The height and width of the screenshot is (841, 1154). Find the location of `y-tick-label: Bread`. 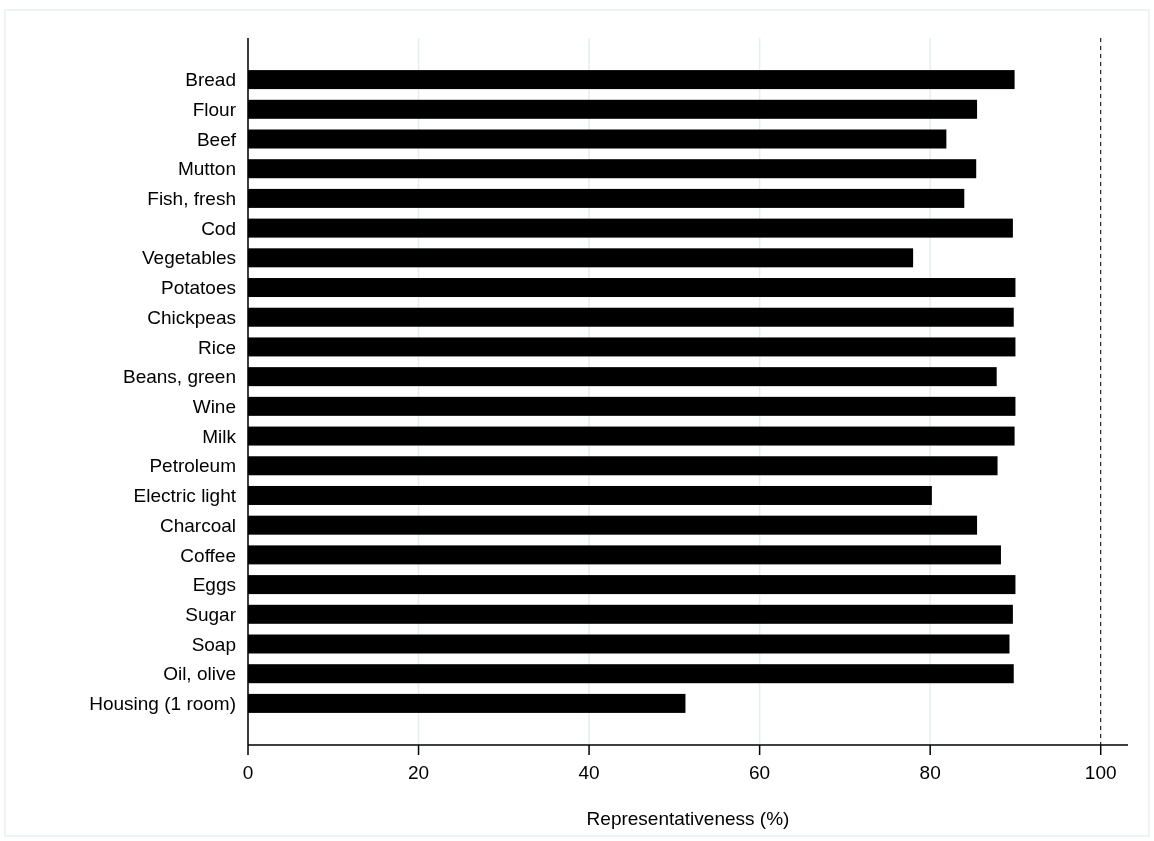

y-tick-label: Bread is located at coordinates (210, 80).